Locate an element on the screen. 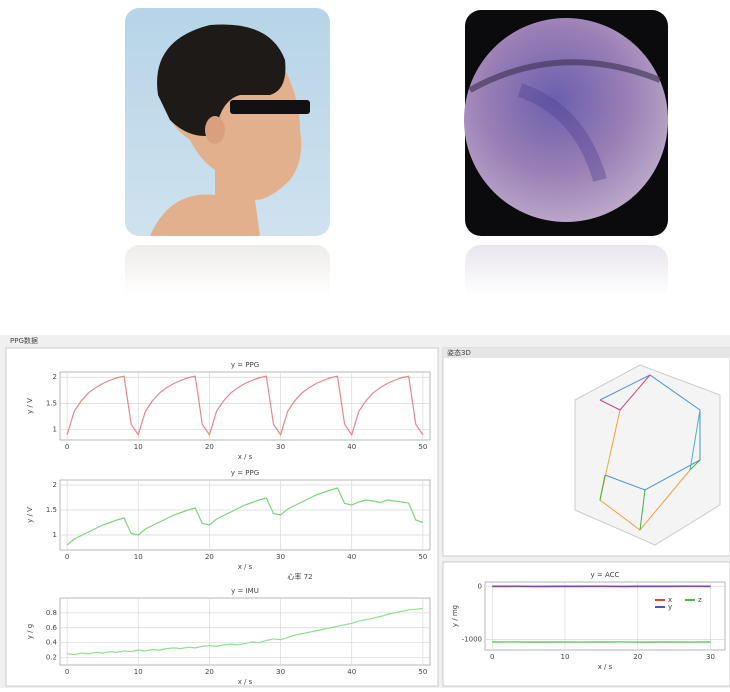 Image resolution: width=730 pixels, height=692 pixels. y-tick-label: 0.4 is located at coordinates (52, 643).